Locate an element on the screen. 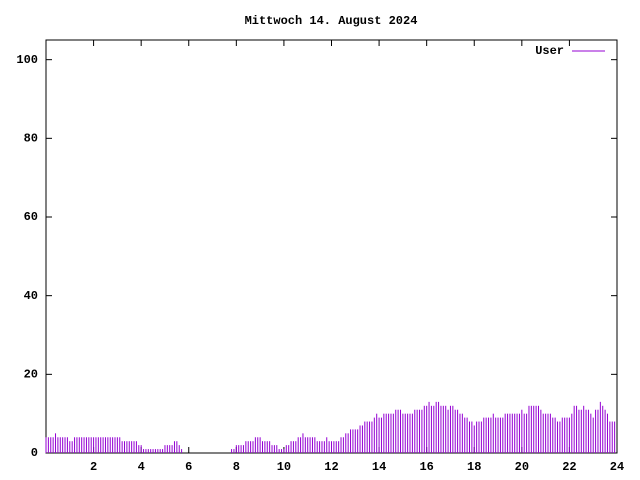  x-tick-label: 18 is located at coordinates (474, 467).